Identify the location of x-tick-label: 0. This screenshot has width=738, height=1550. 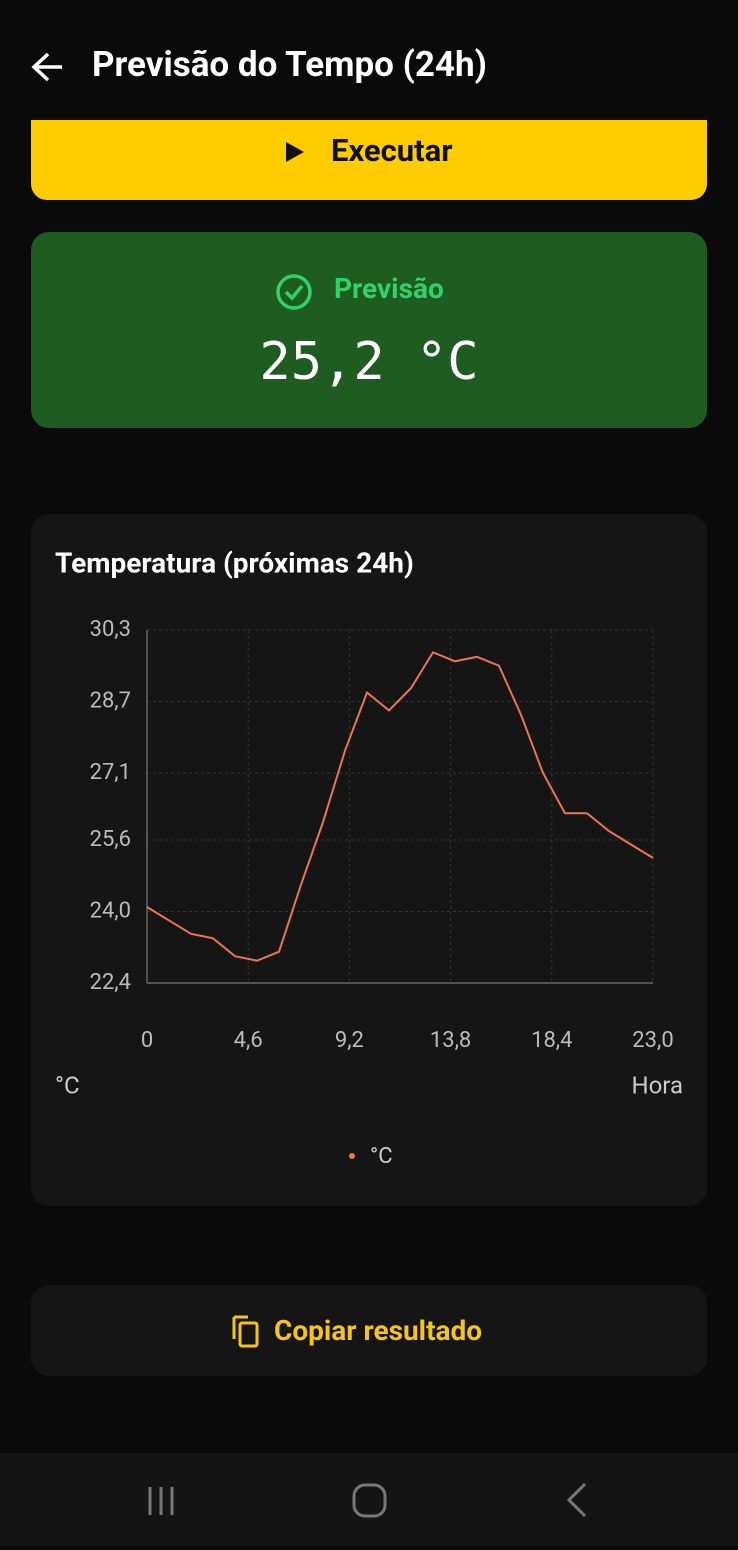
(147, 1040).